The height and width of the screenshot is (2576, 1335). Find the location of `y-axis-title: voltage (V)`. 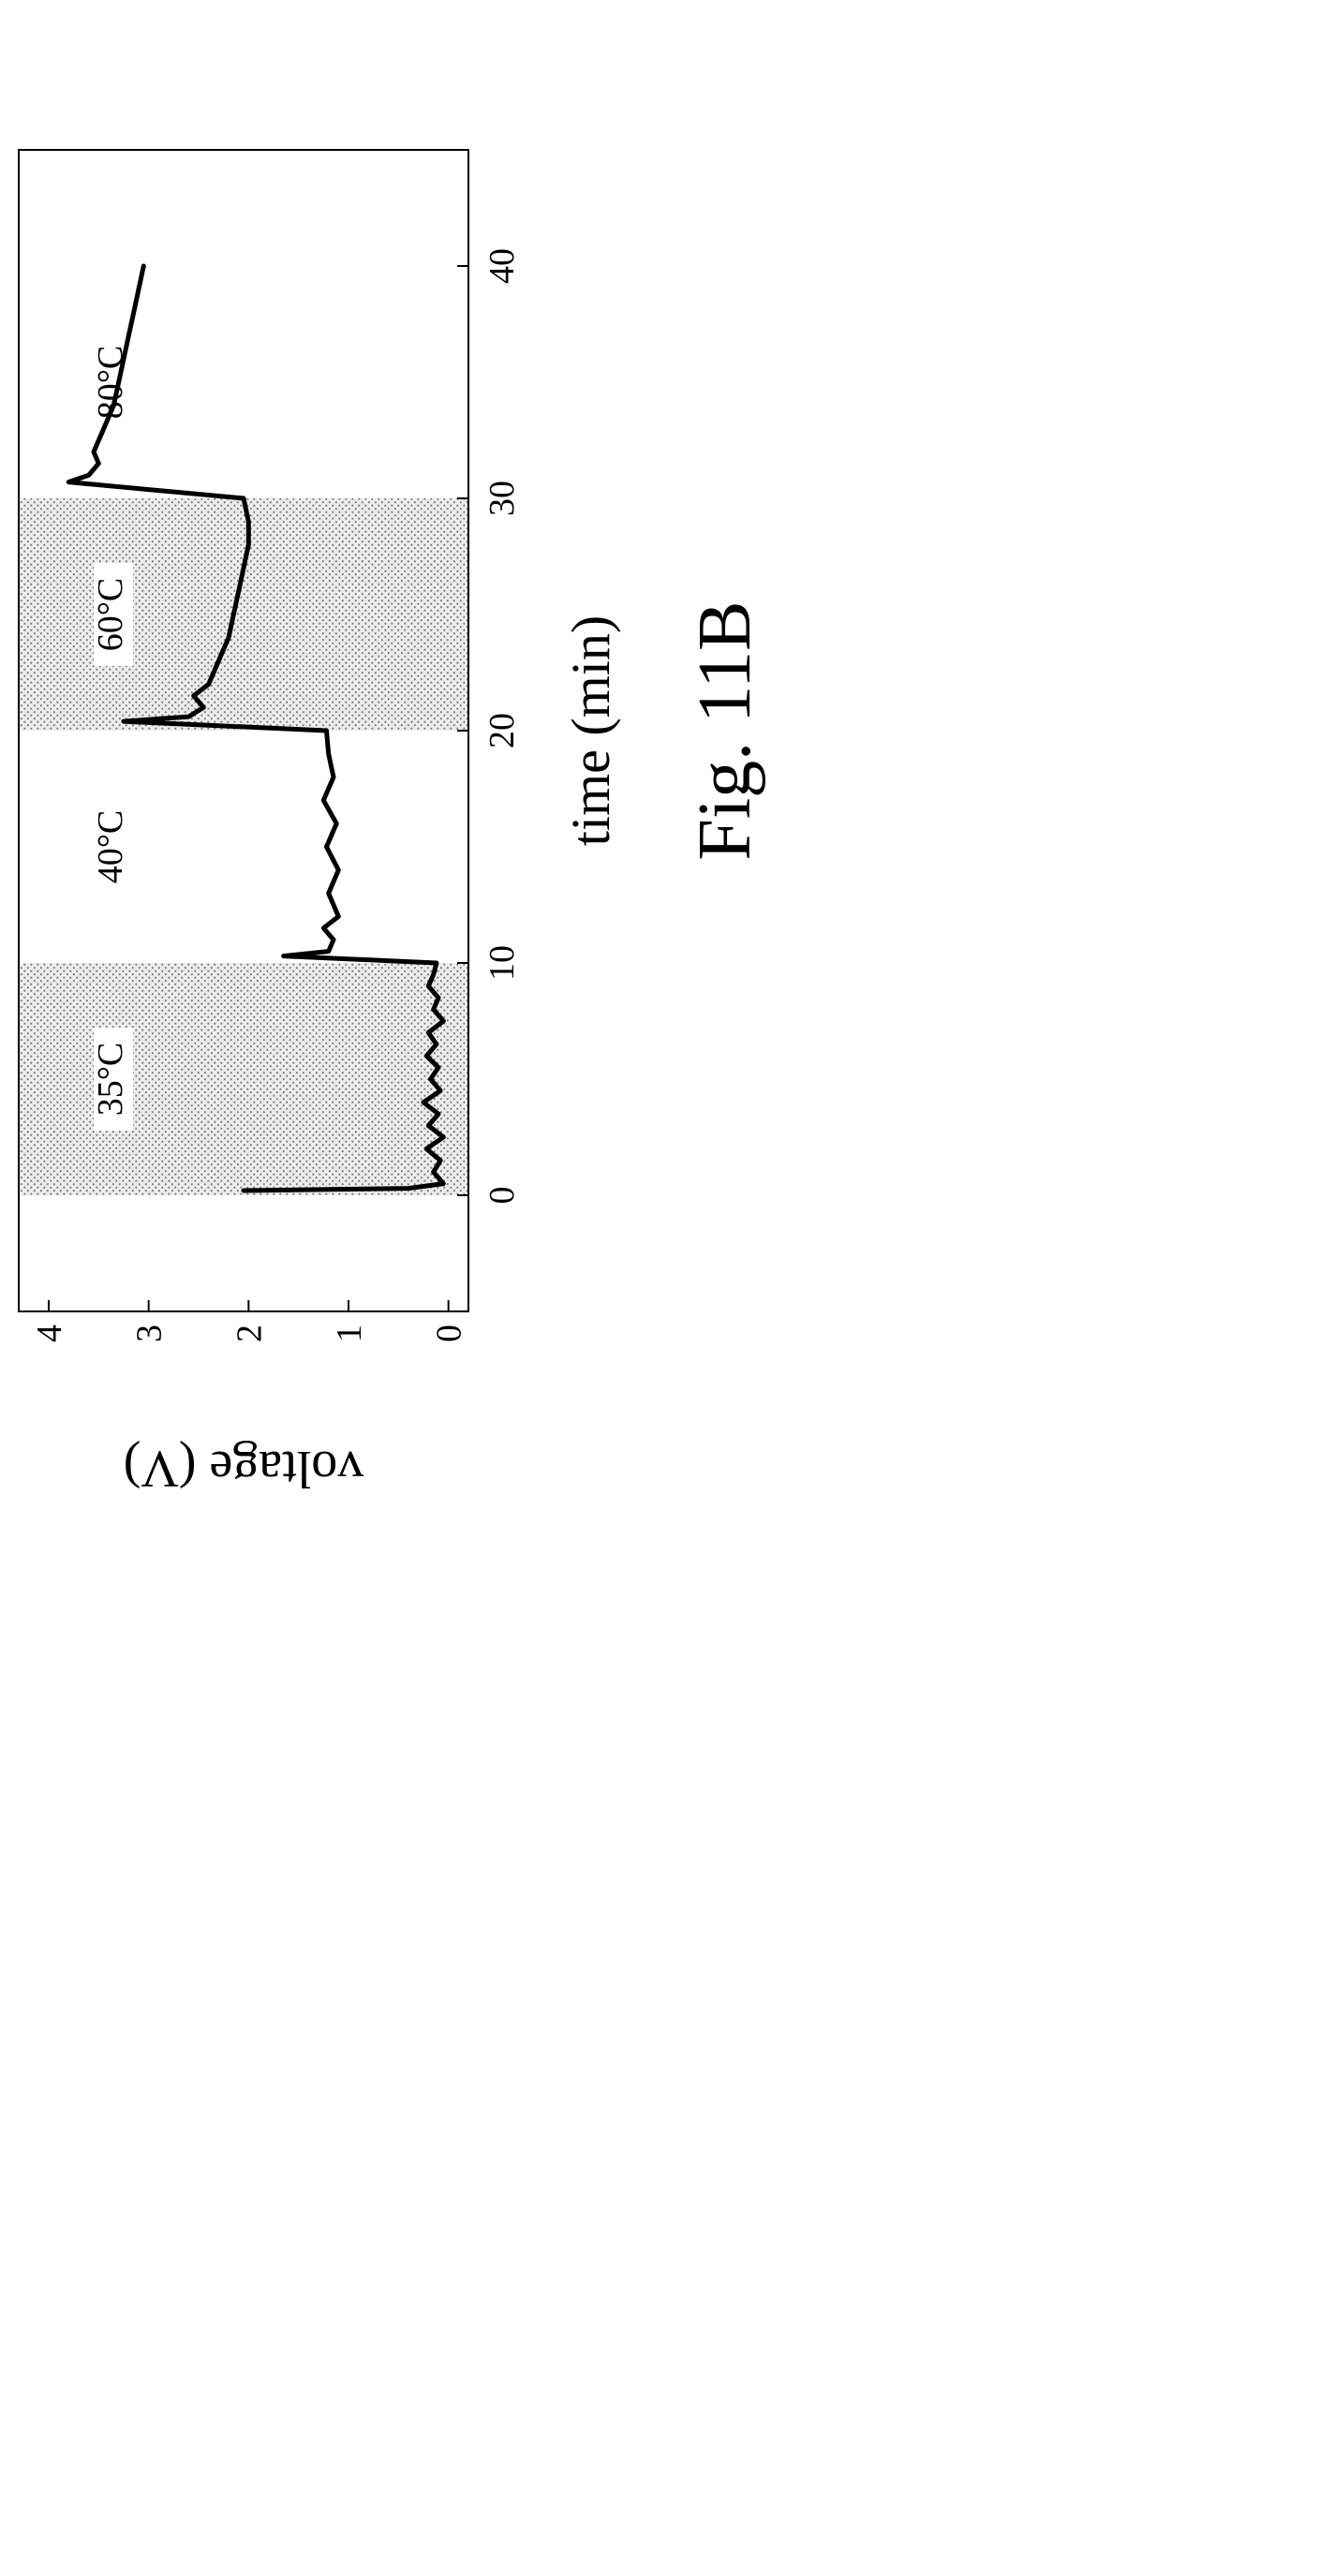

y-axis-title: voltage (V) is located at coordinates (244, 1469).